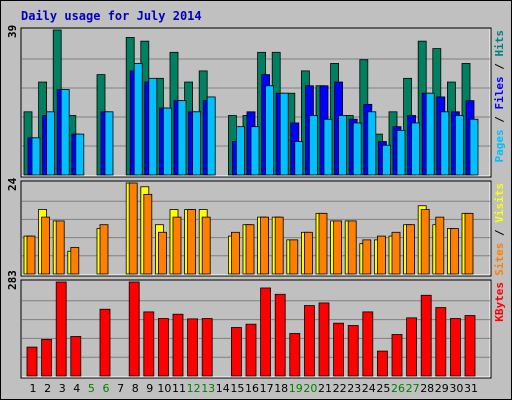  I want to click on legend-item: Visits, so click(499, 203).